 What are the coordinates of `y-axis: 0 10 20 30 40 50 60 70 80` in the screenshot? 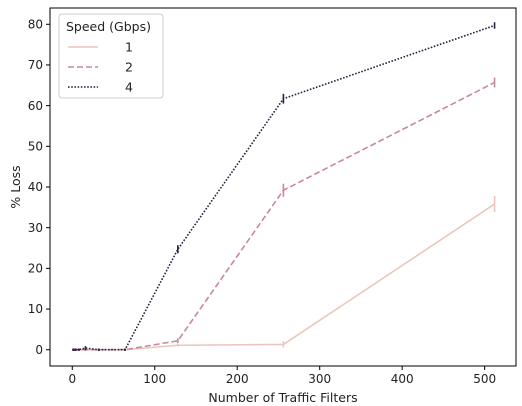 It's located at (39, 187).